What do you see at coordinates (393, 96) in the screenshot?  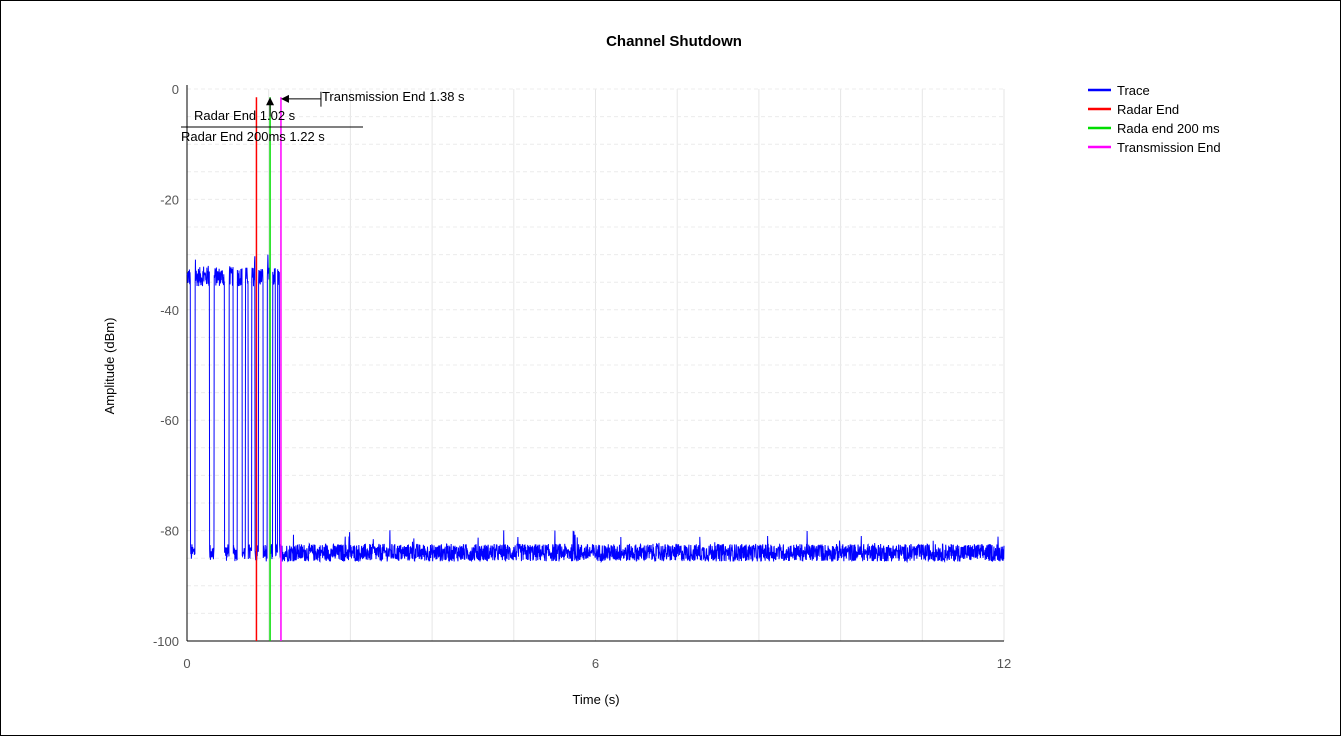 I see `annotation-transmission-end: Transmission End 1.38 s` at bounding box center [393, 96].